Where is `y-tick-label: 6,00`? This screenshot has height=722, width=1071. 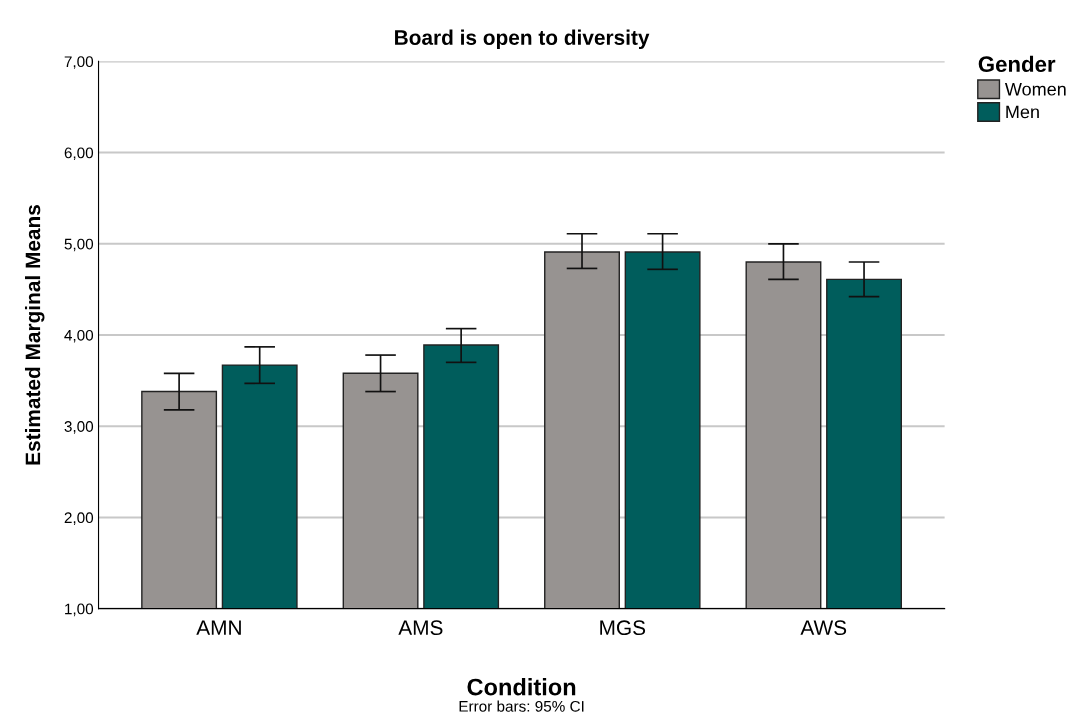 y-tick-label: 6,00 is located at coordinates (79, 154).